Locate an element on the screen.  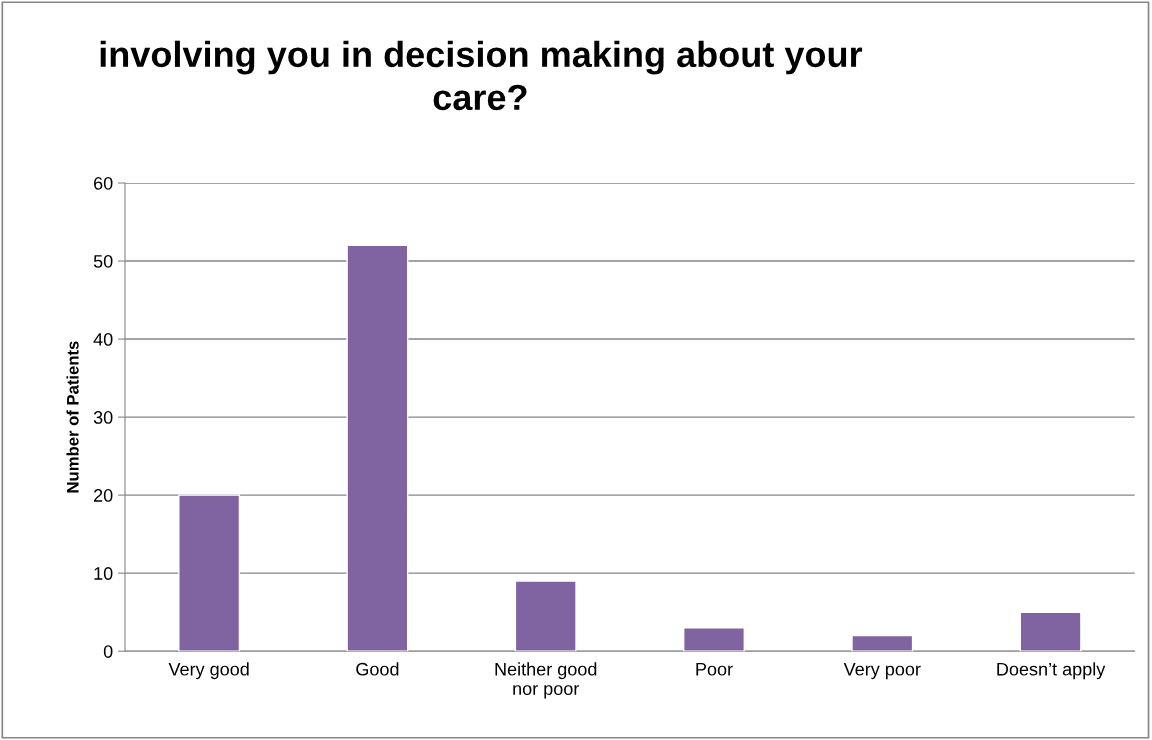
y-axis-title: Number of Patients is located at coordinates (72, 417).